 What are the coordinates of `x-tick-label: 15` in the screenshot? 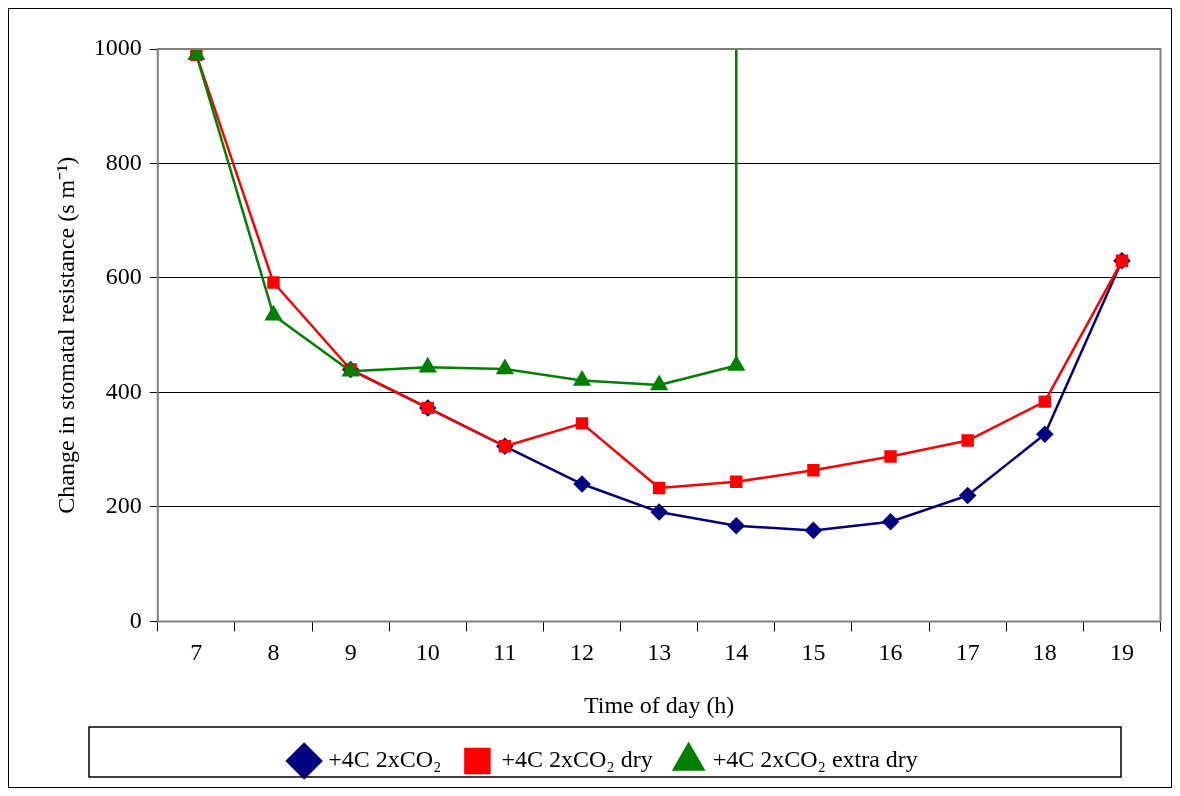 It's located at (813, 652).